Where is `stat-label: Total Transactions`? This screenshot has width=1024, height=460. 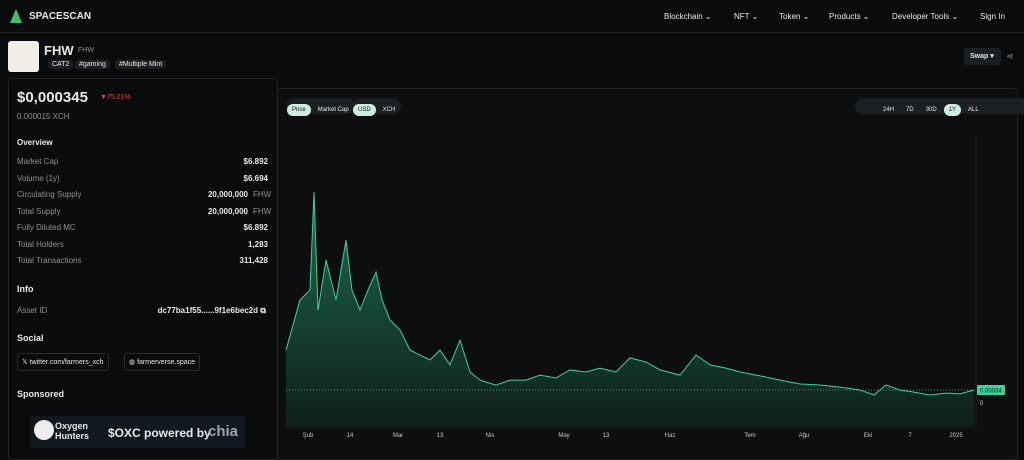 stat-label: Total Transactions is located at coordinates (49, 260).